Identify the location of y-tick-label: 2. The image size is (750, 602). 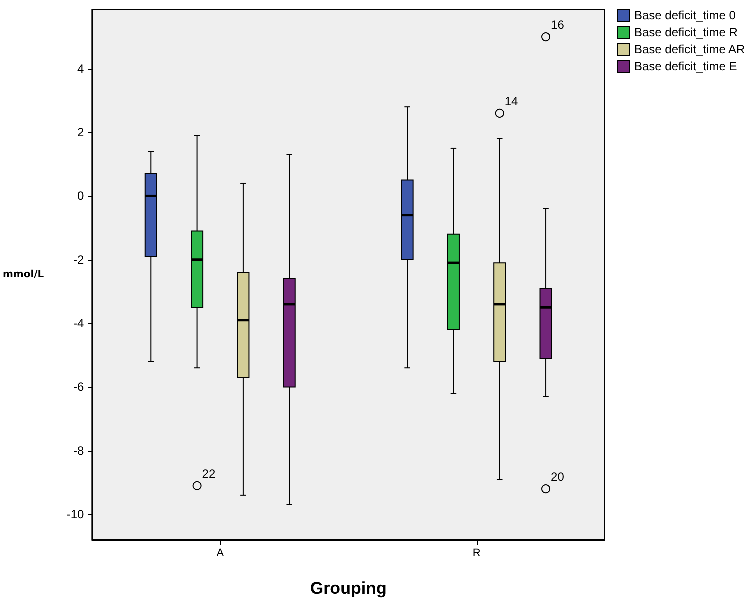
(80, 133).